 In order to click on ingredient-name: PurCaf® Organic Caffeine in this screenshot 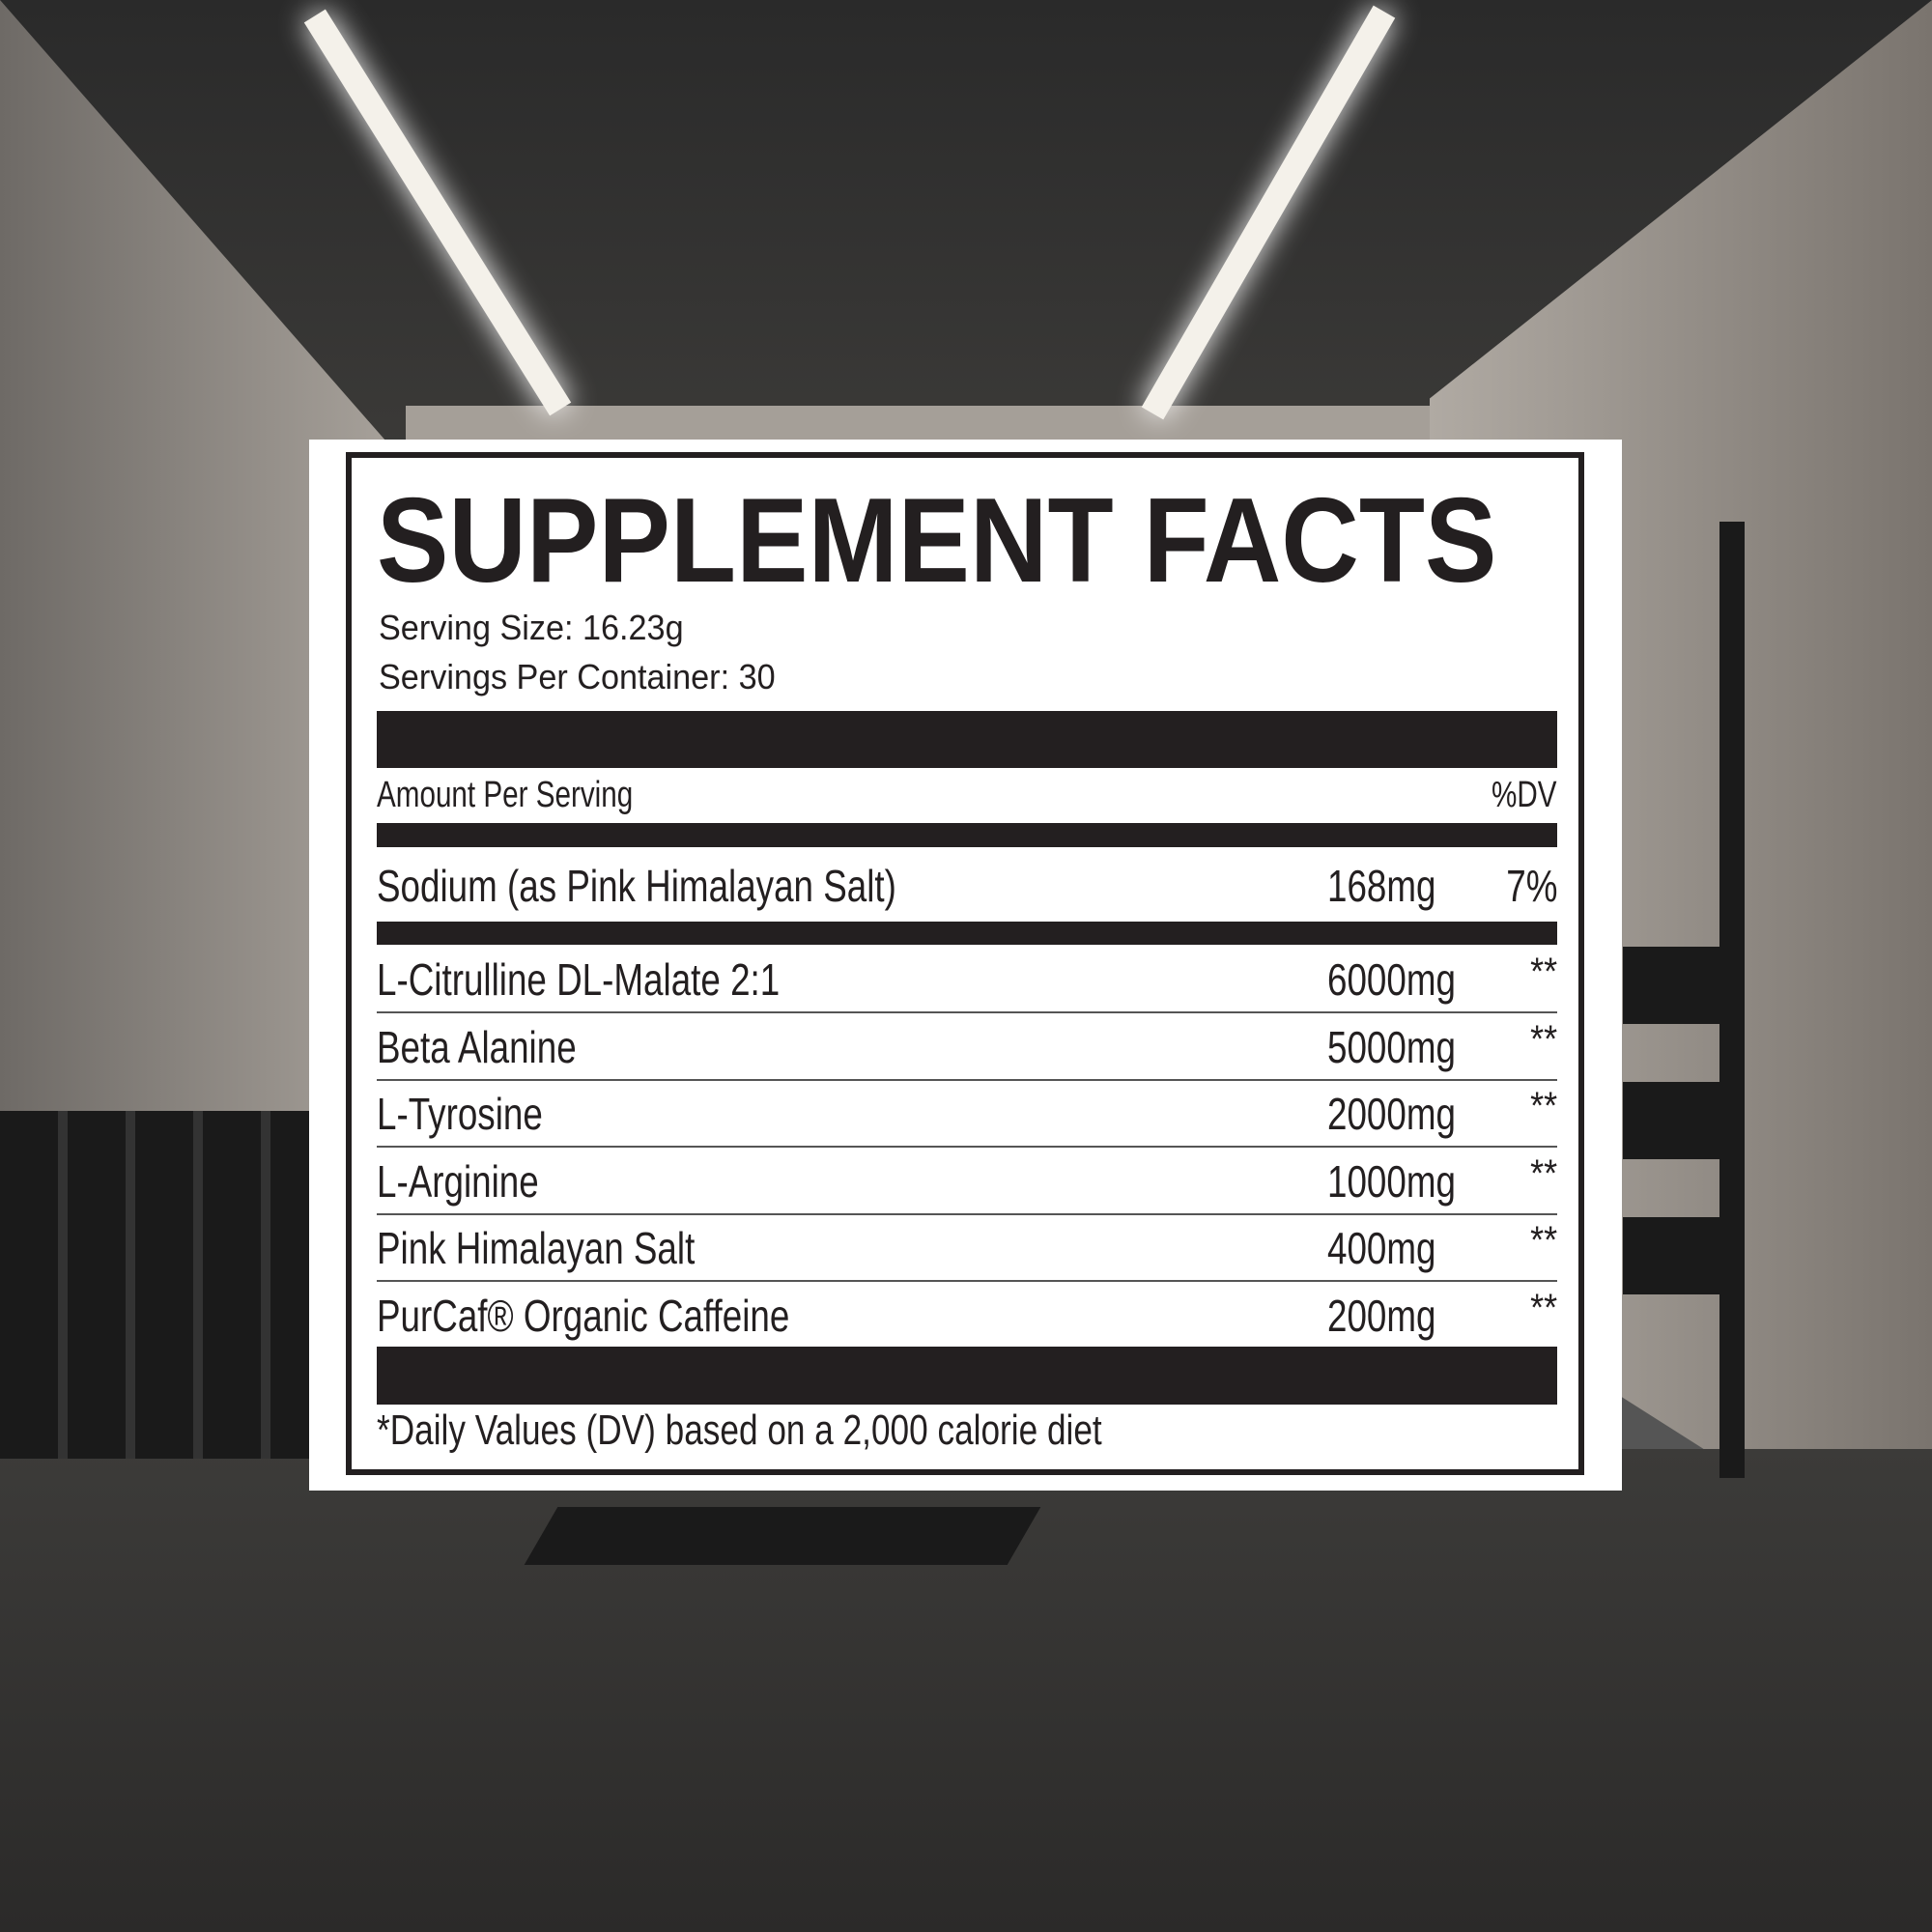, I will do `click(583, 1315)`.